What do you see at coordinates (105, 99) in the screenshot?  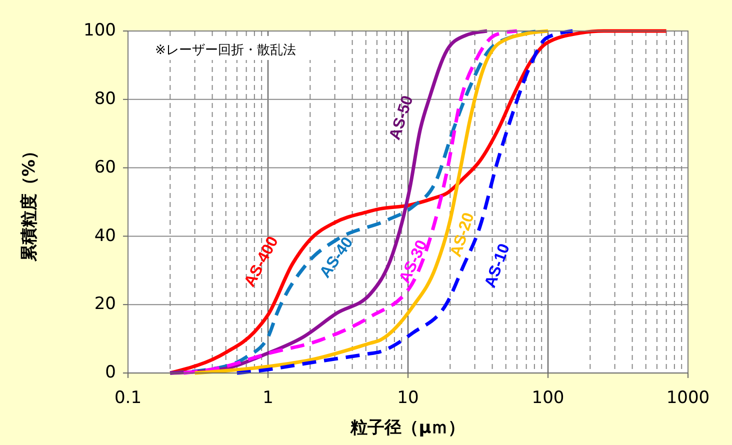 I see `y-tick-label: 80` at bounding box center [105, 99].